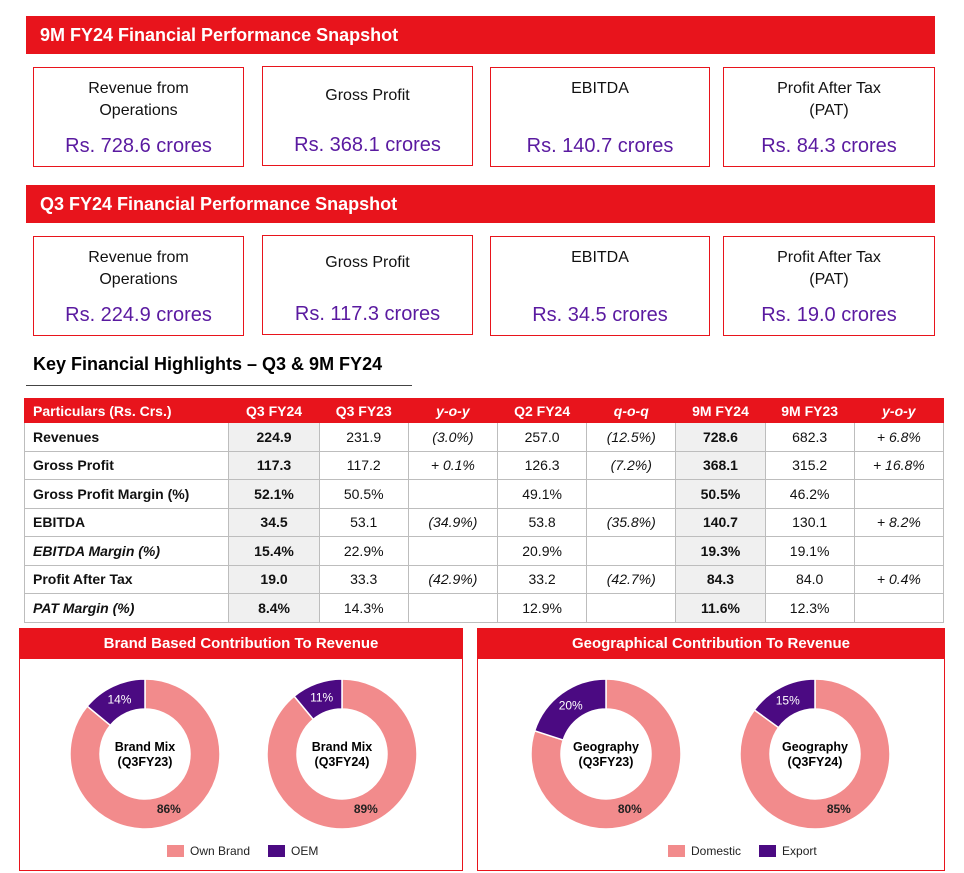 This screenshot has width=964, height=873. What do you see at coordinates (600, 257) in the screenshot?
I see `kpi-label: EBITDA` at bounding box center [600, 257].